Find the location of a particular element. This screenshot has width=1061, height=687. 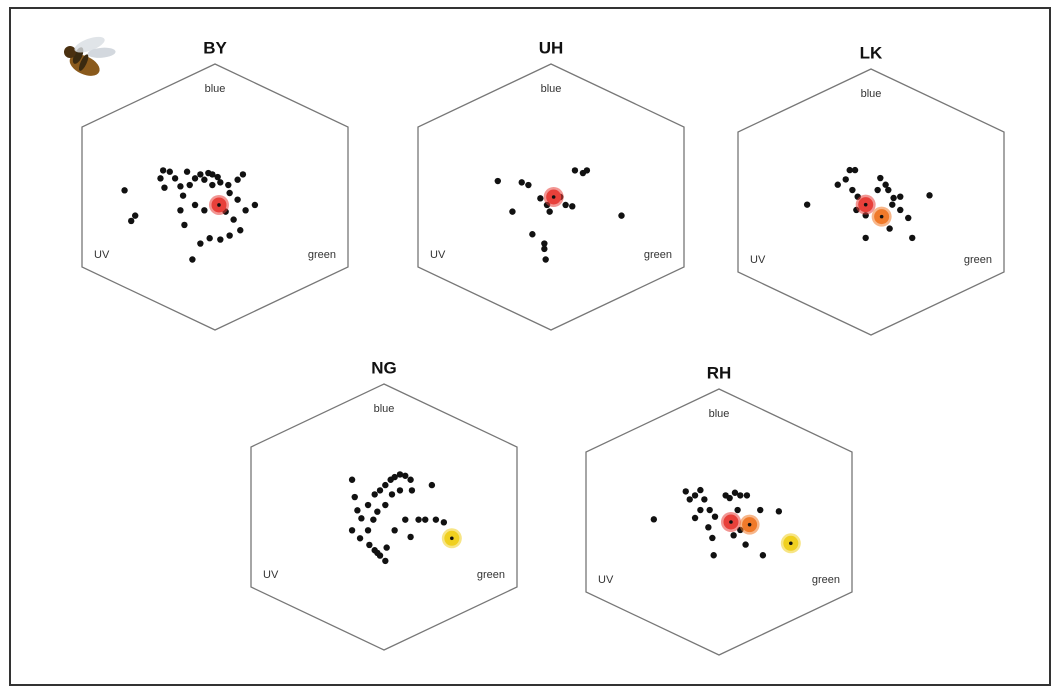

hexagon-panel: RH blue UV green is located at coordinates (719, 509).